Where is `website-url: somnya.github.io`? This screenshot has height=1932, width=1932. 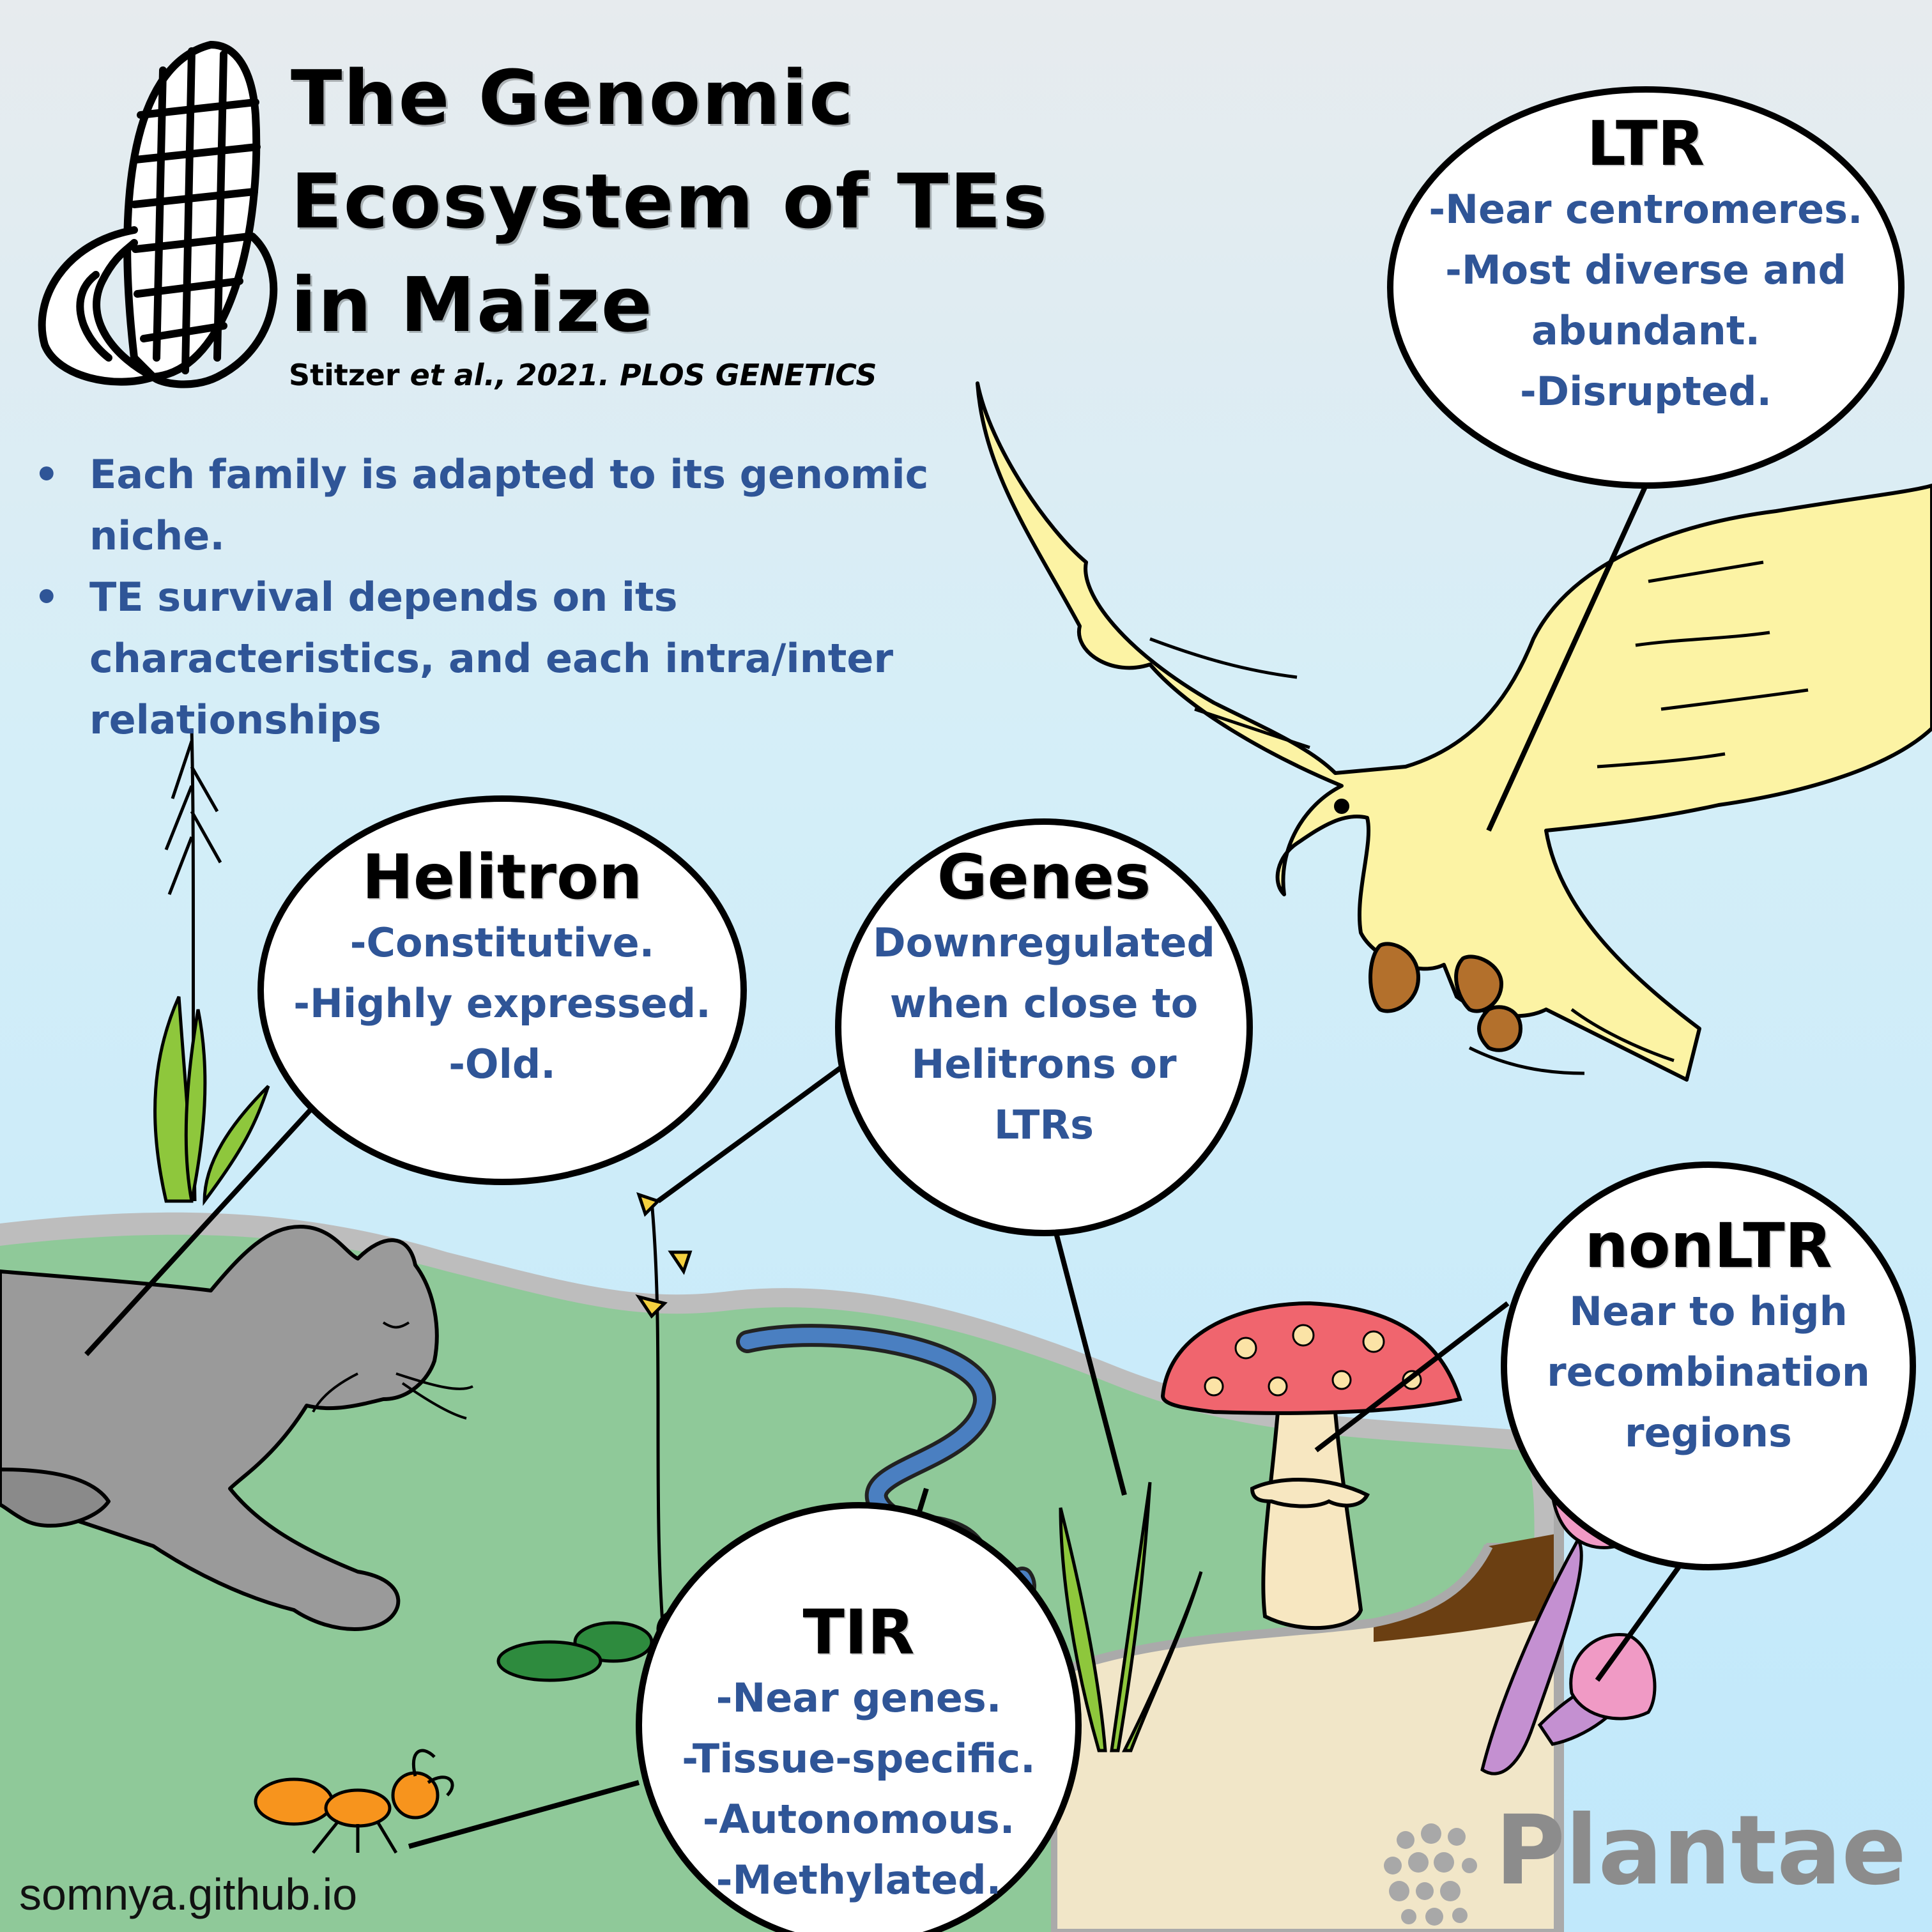 website-url: somnya.github.io is located at coordinates (188, 1894).